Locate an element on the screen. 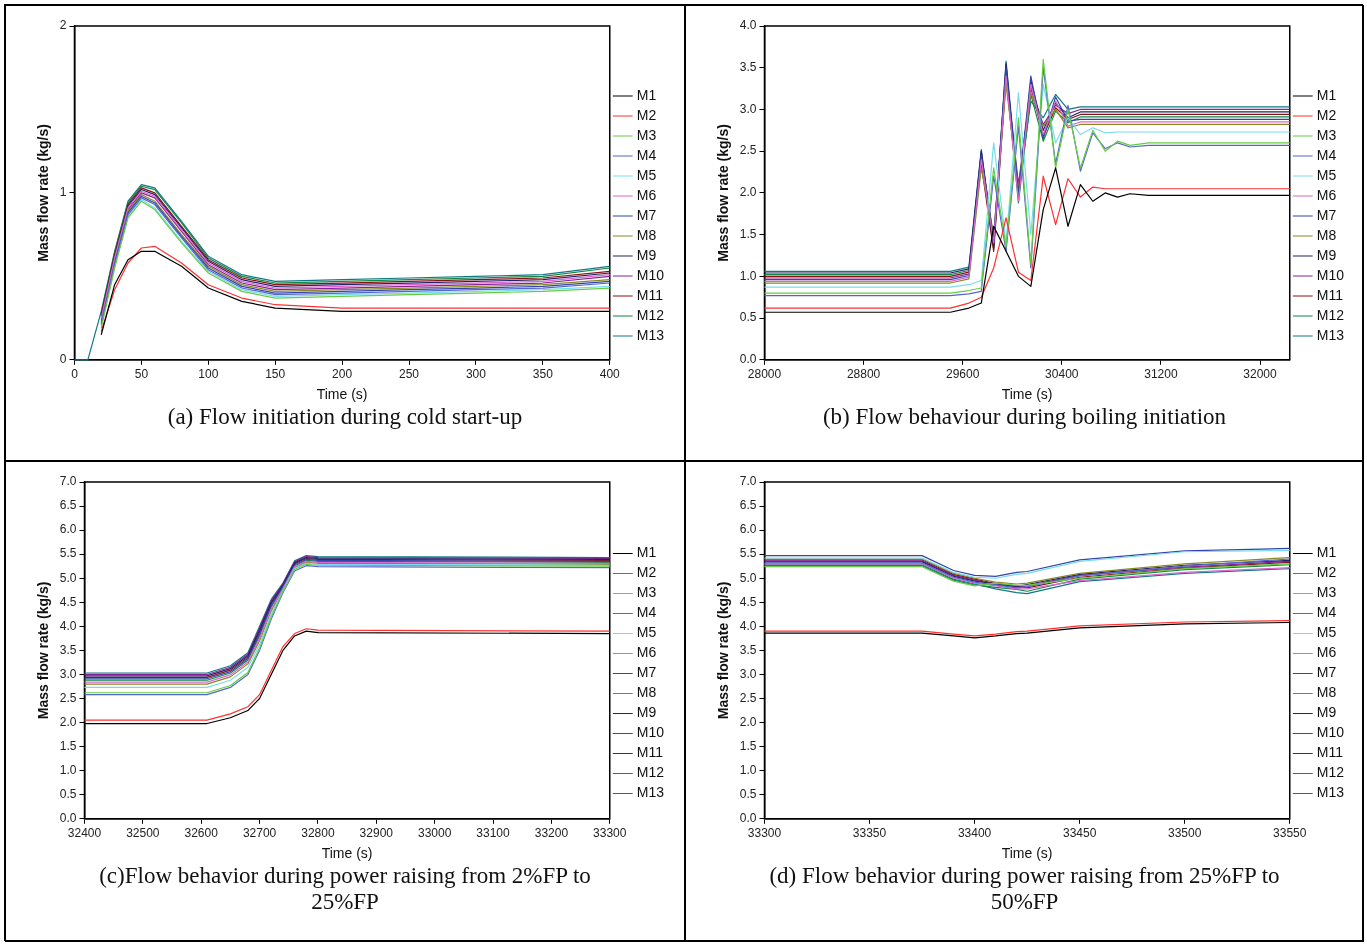 This screenshot has width=1367, height=945. y-tick-label: 0 is located at coordinates (63, 359).